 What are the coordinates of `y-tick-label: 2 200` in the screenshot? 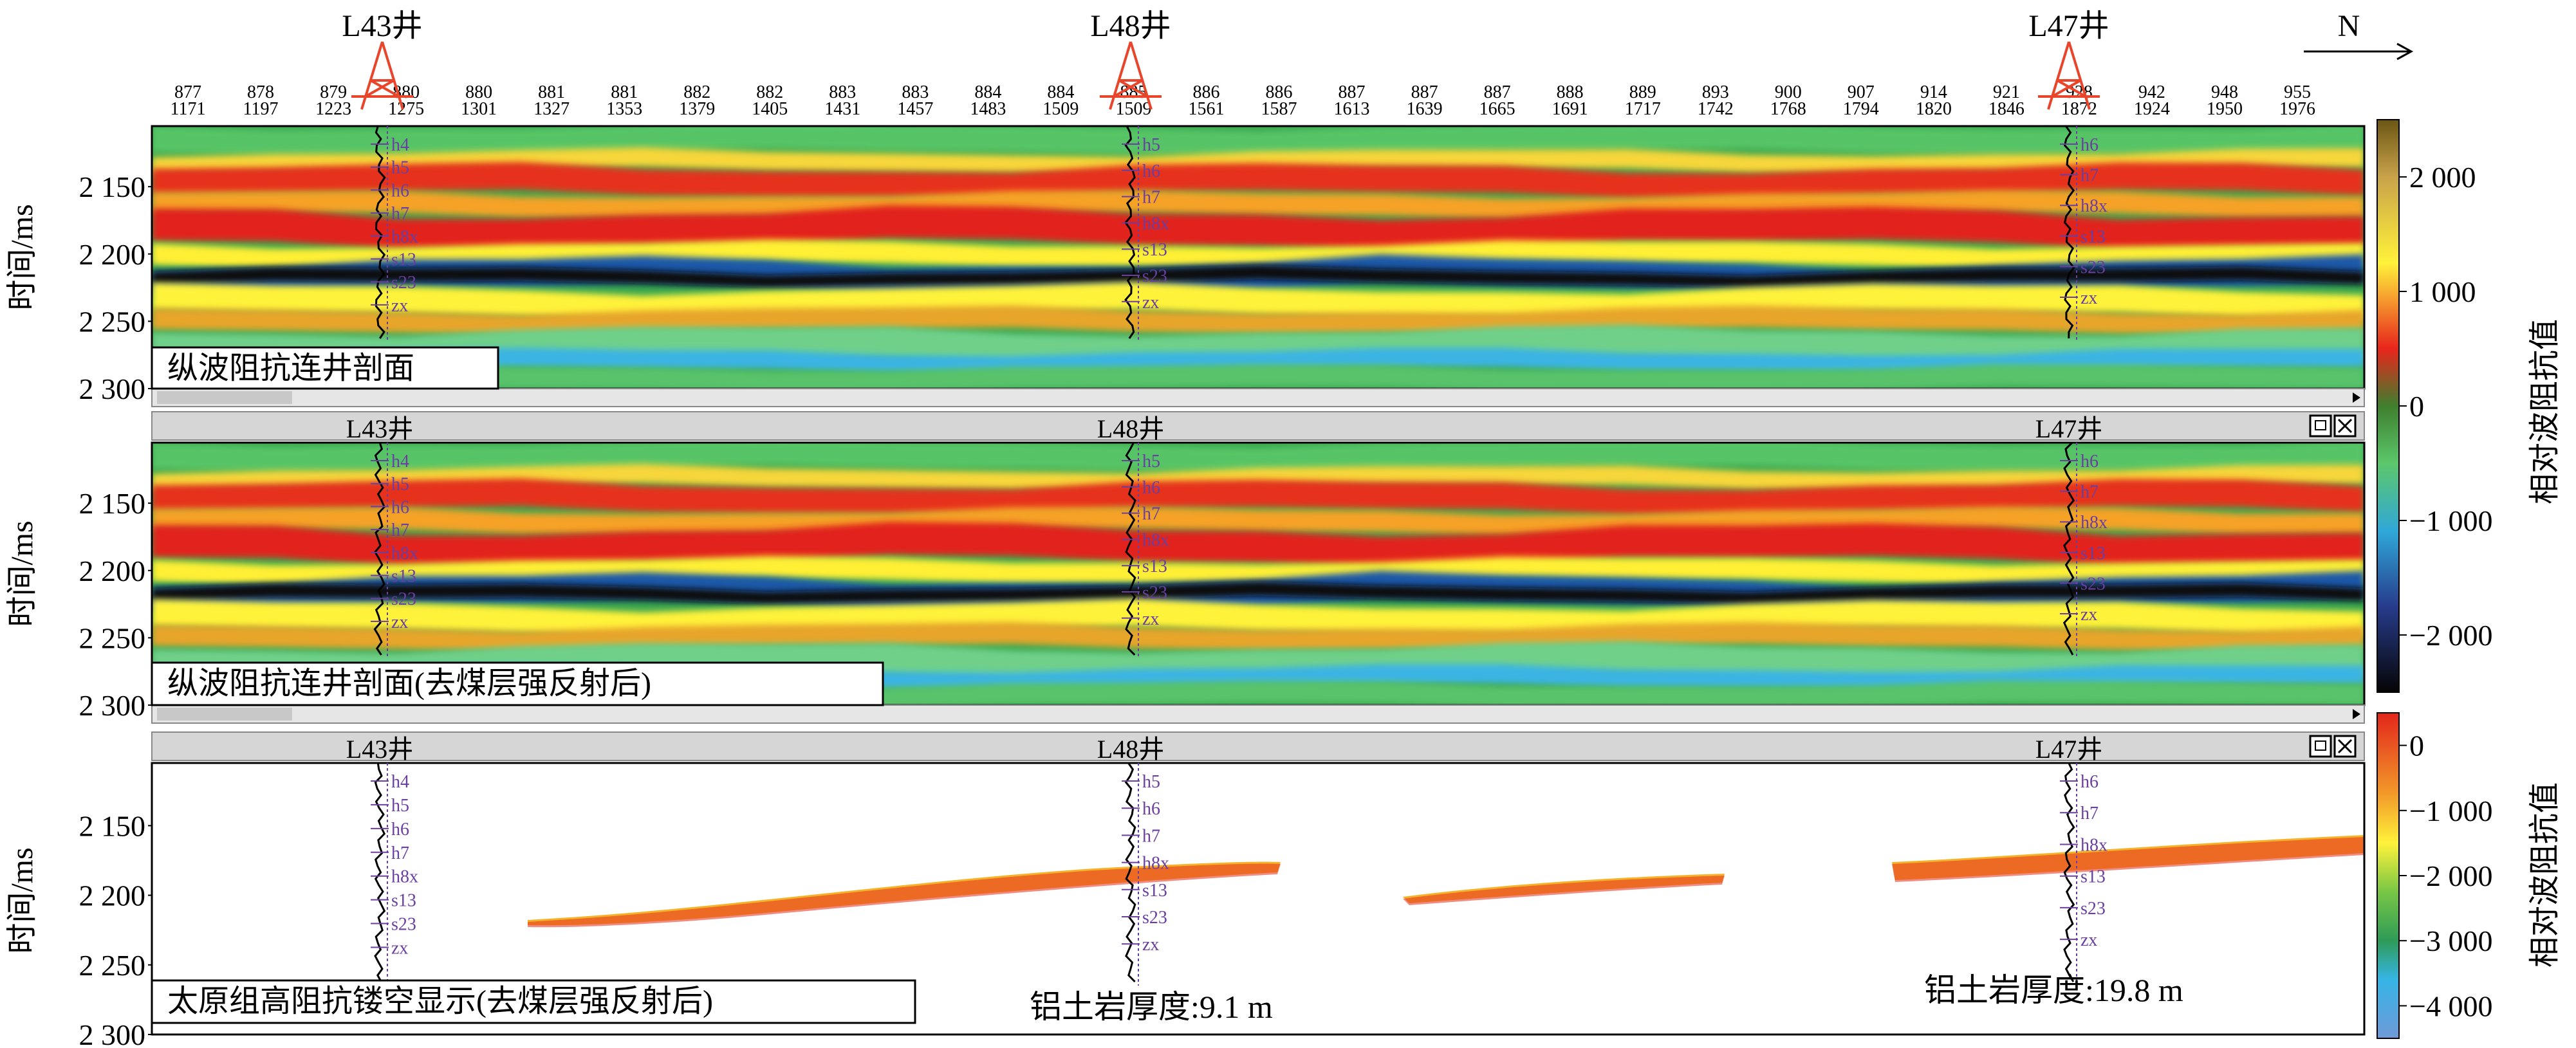 It's located at (112, 895).